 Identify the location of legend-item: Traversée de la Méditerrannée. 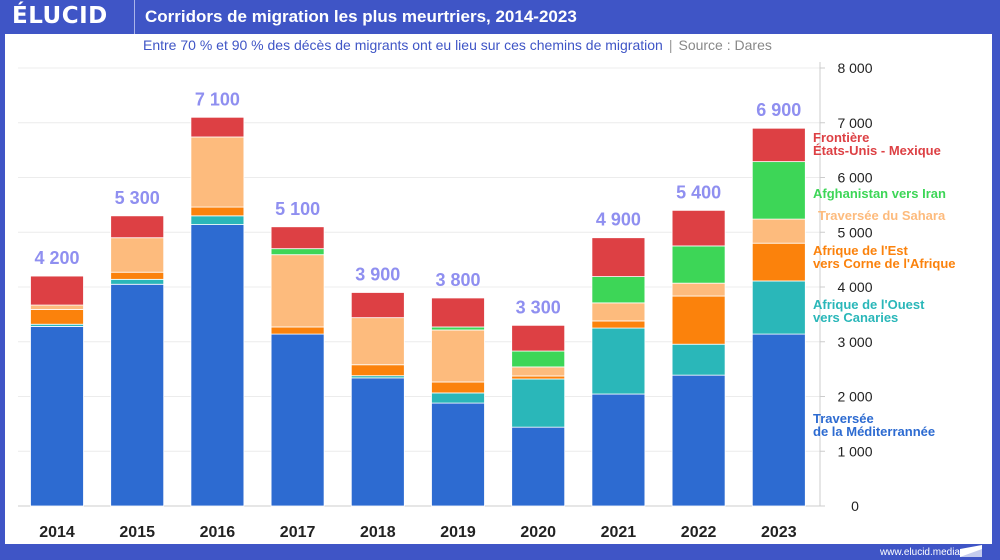
(874, 425).